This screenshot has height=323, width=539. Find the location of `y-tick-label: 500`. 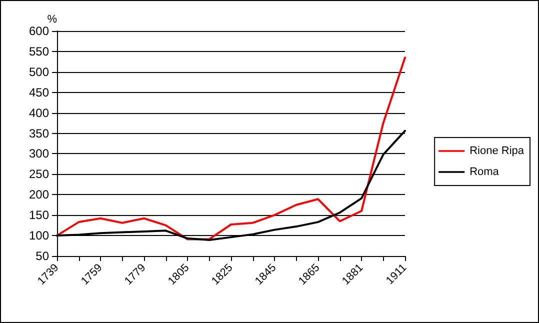

y-tick-label: 500 is located at coordinates (39, 71).